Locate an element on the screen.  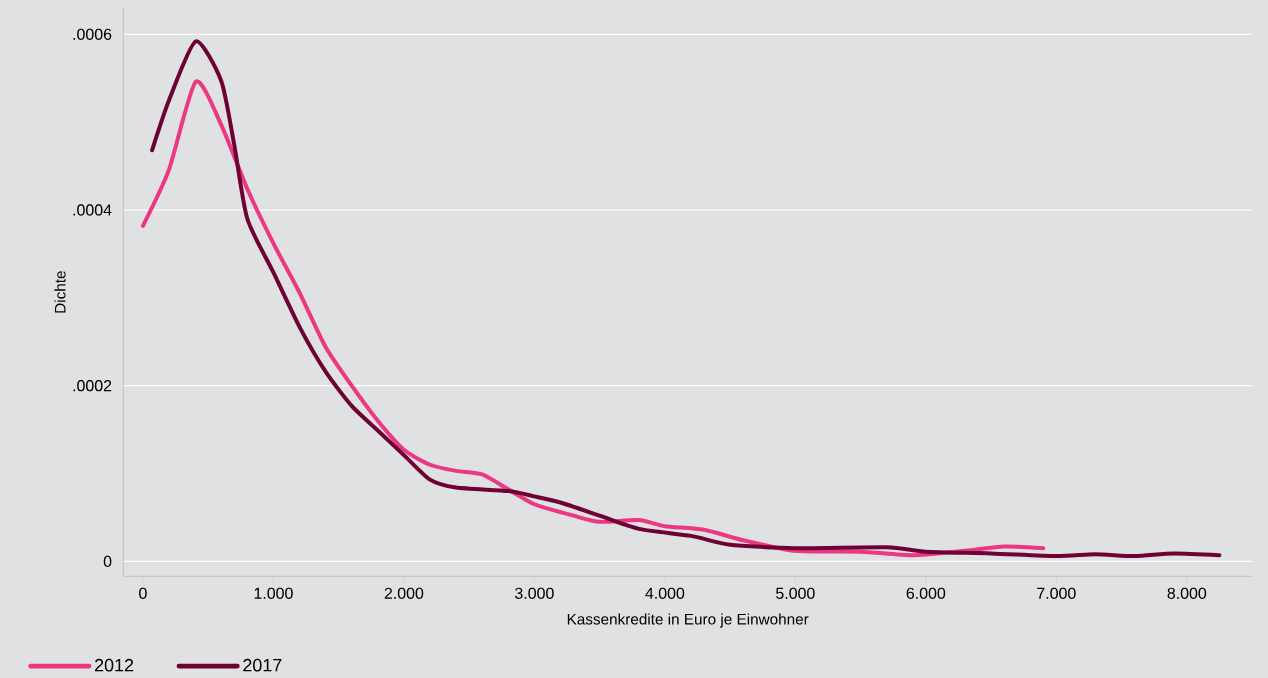
x-tick-label: 5.000 is located at coordinates (795, 593).